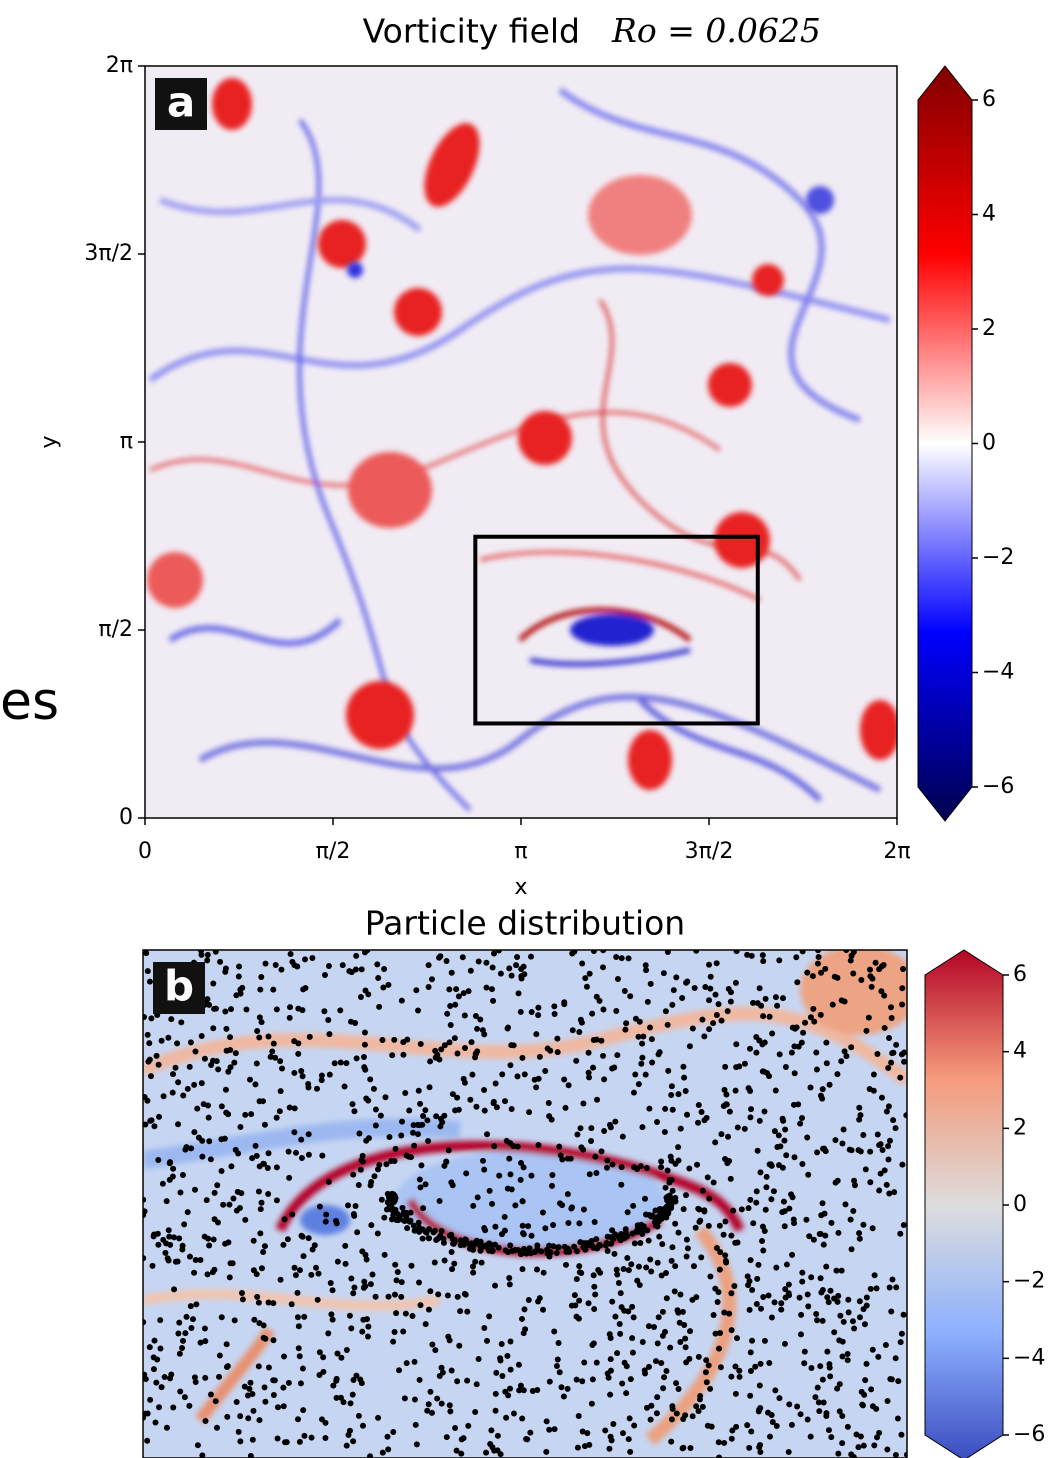  I want to click on y-tick-label: 0, so click(126, 817).